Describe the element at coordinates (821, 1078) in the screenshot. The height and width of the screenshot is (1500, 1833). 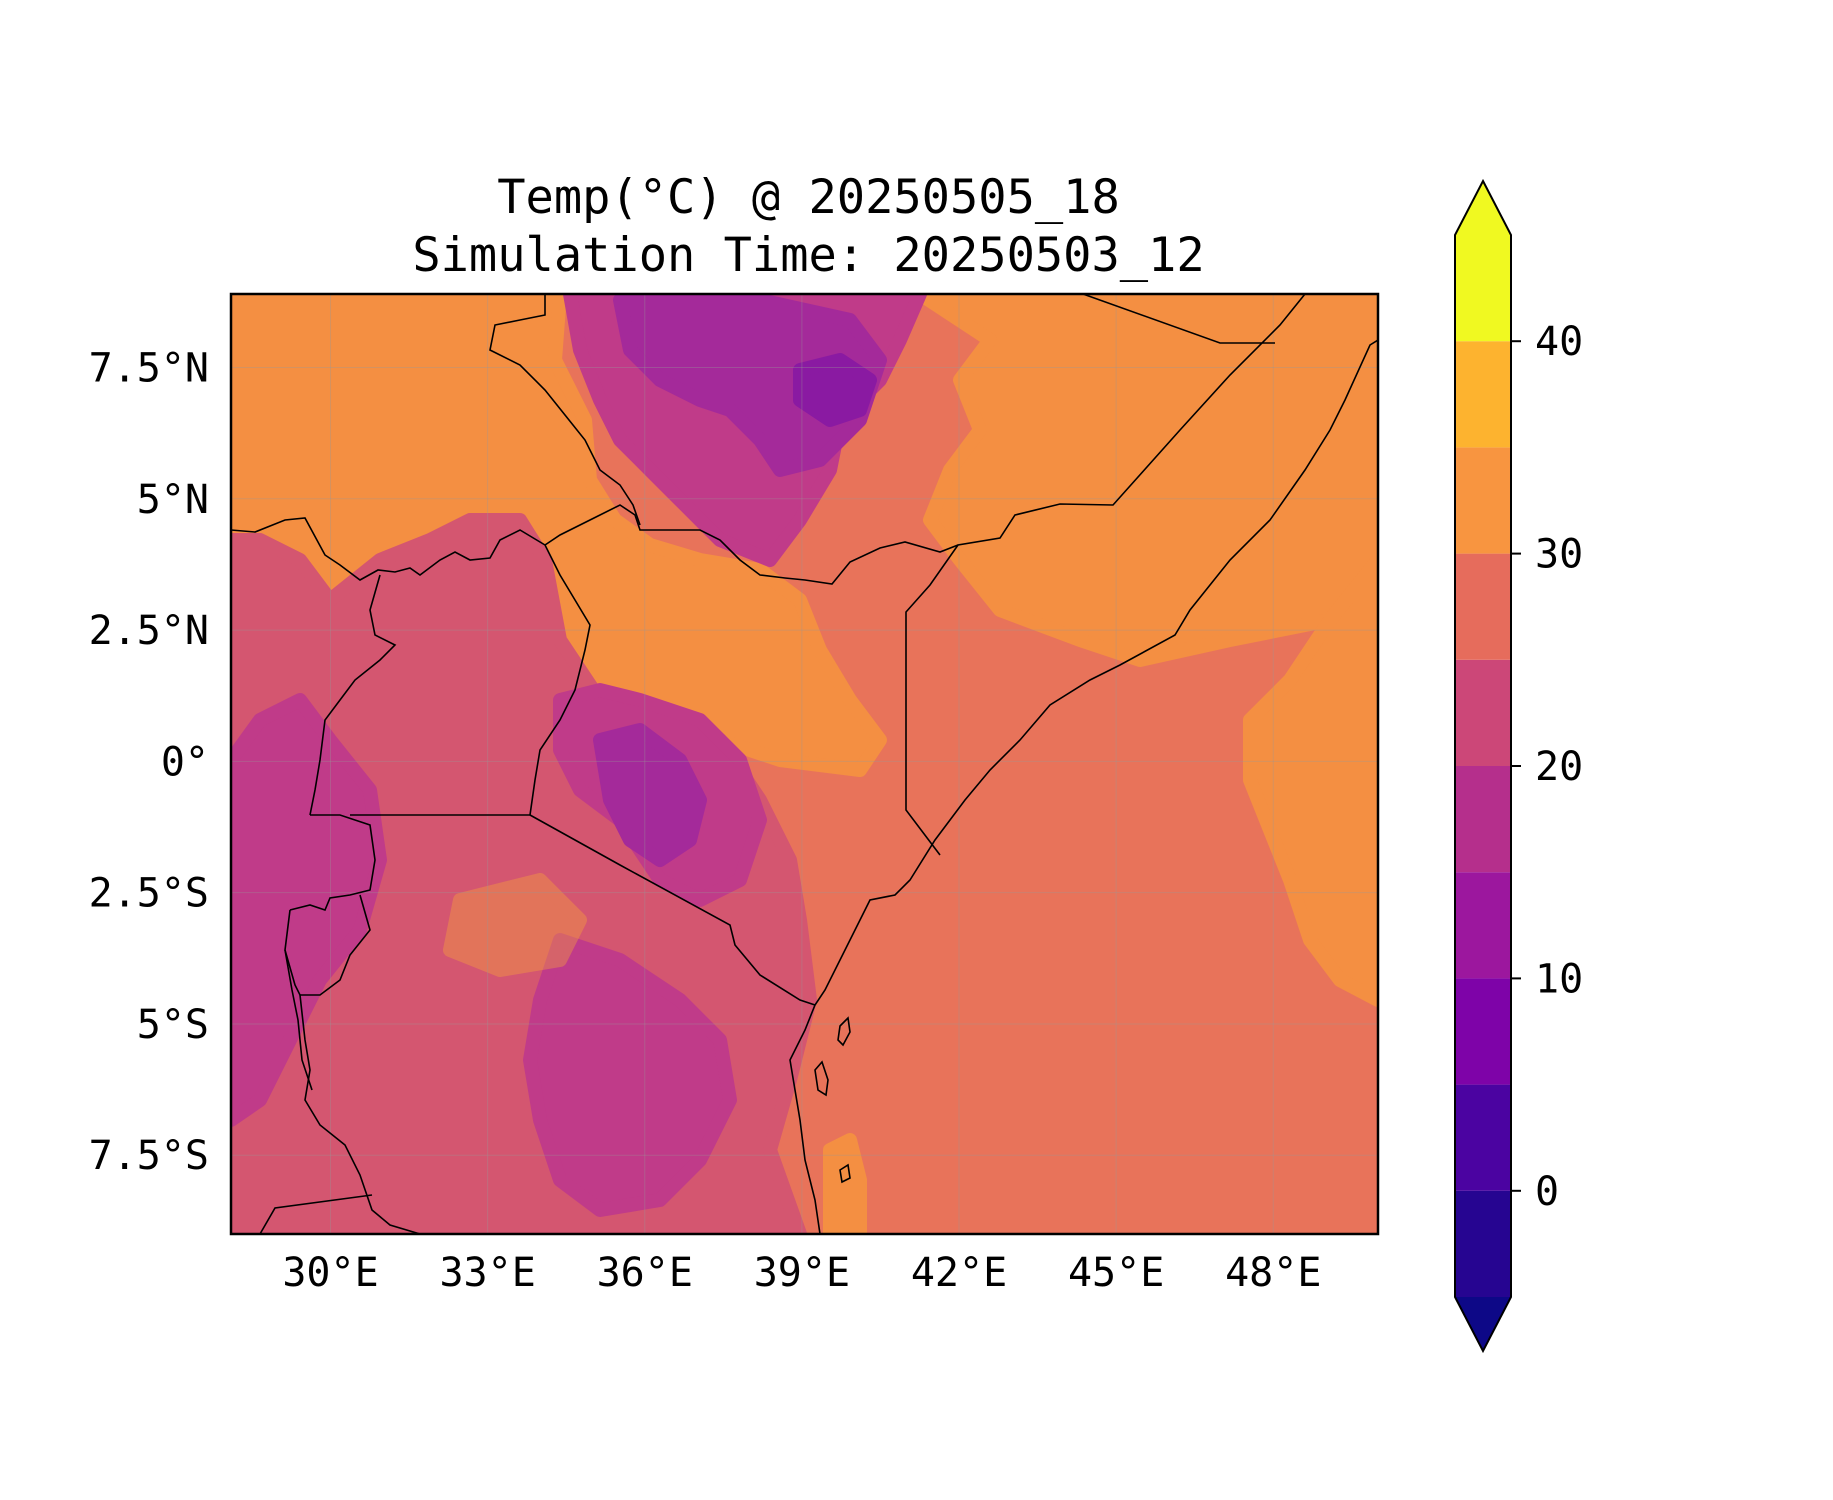
I see `pemba-island` at that location.